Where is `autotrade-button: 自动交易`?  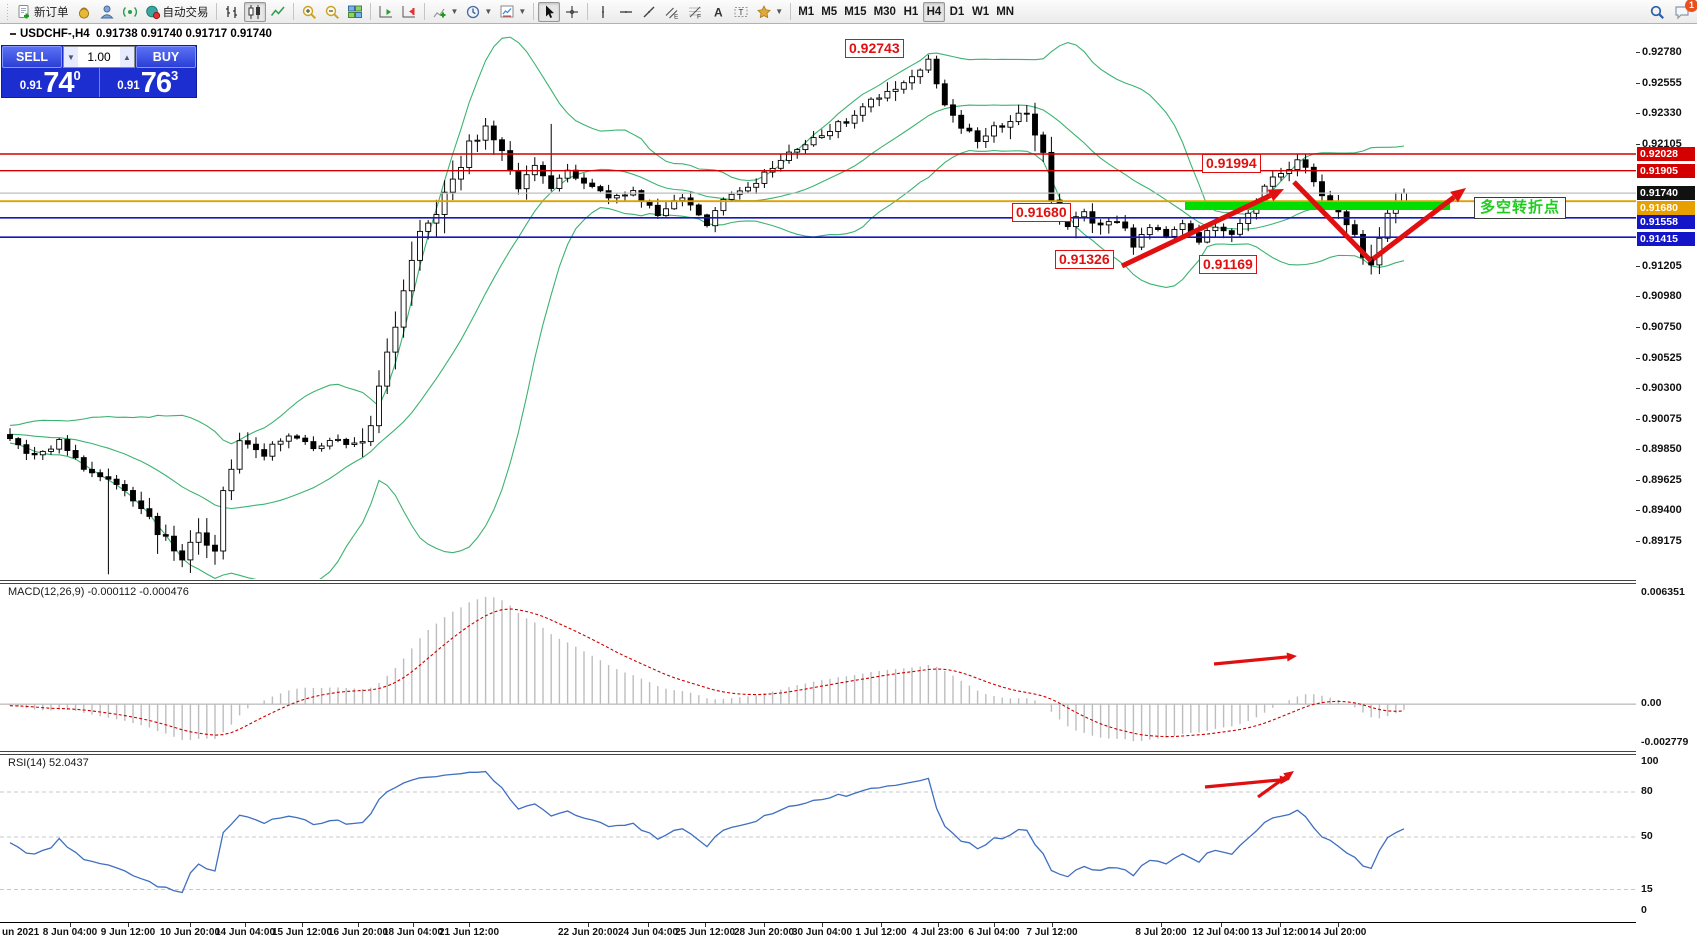 autotrade-button: 自动交易 is located at coordinates (177, 12).